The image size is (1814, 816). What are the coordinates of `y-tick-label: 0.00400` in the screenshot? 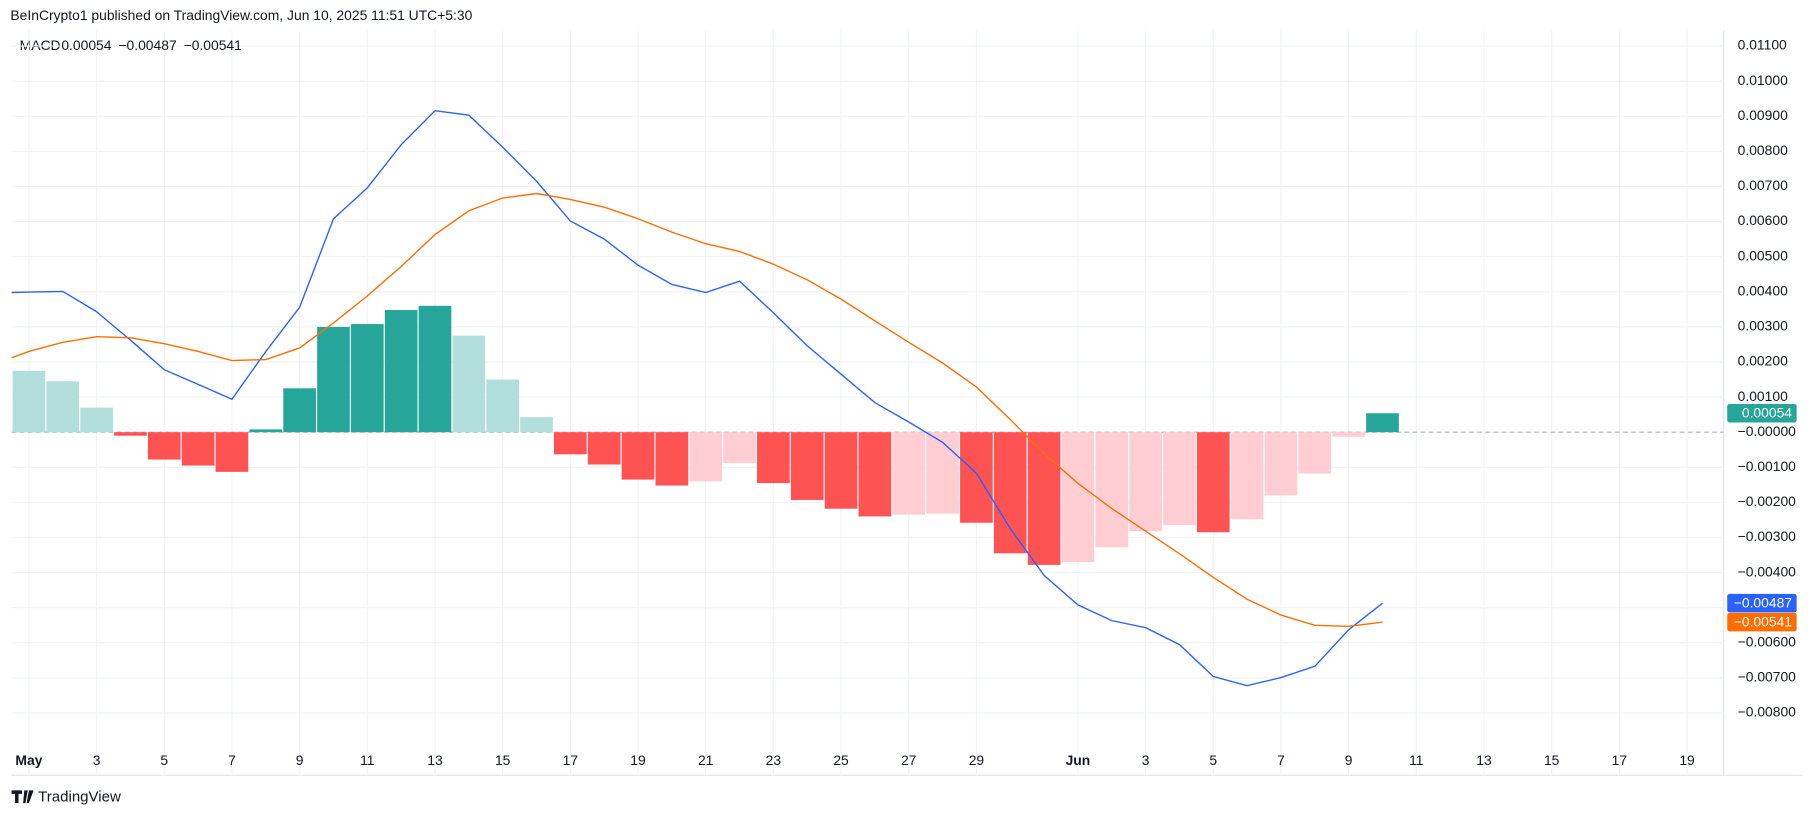 It's located at (1763, 290).